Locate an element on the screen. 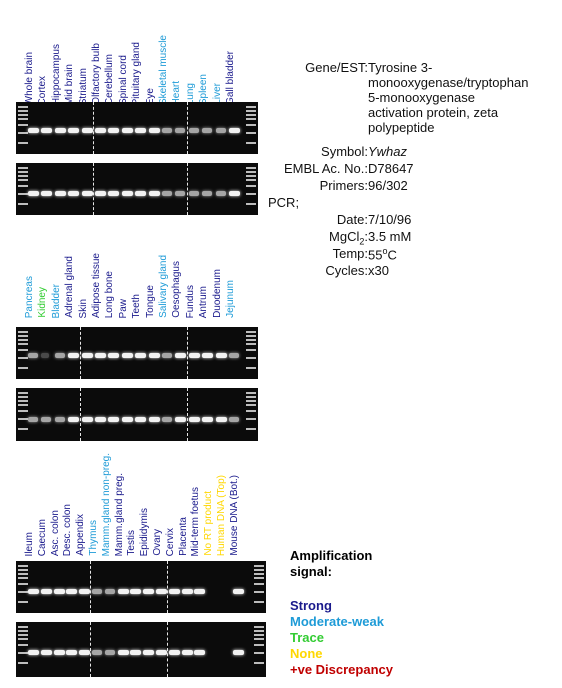 The image size is (562, 688). legend-moderate: Moderate-weak is located at coordinates (337, 621).